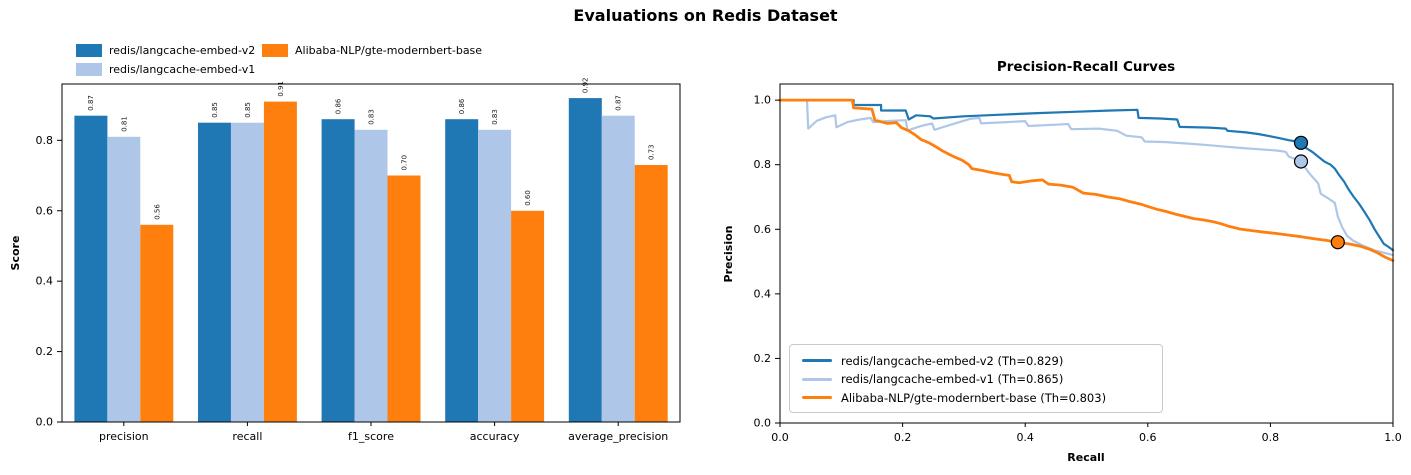  I want to click on legend-label-v2: redis/langcache-embed-v2, so click(182, 50).